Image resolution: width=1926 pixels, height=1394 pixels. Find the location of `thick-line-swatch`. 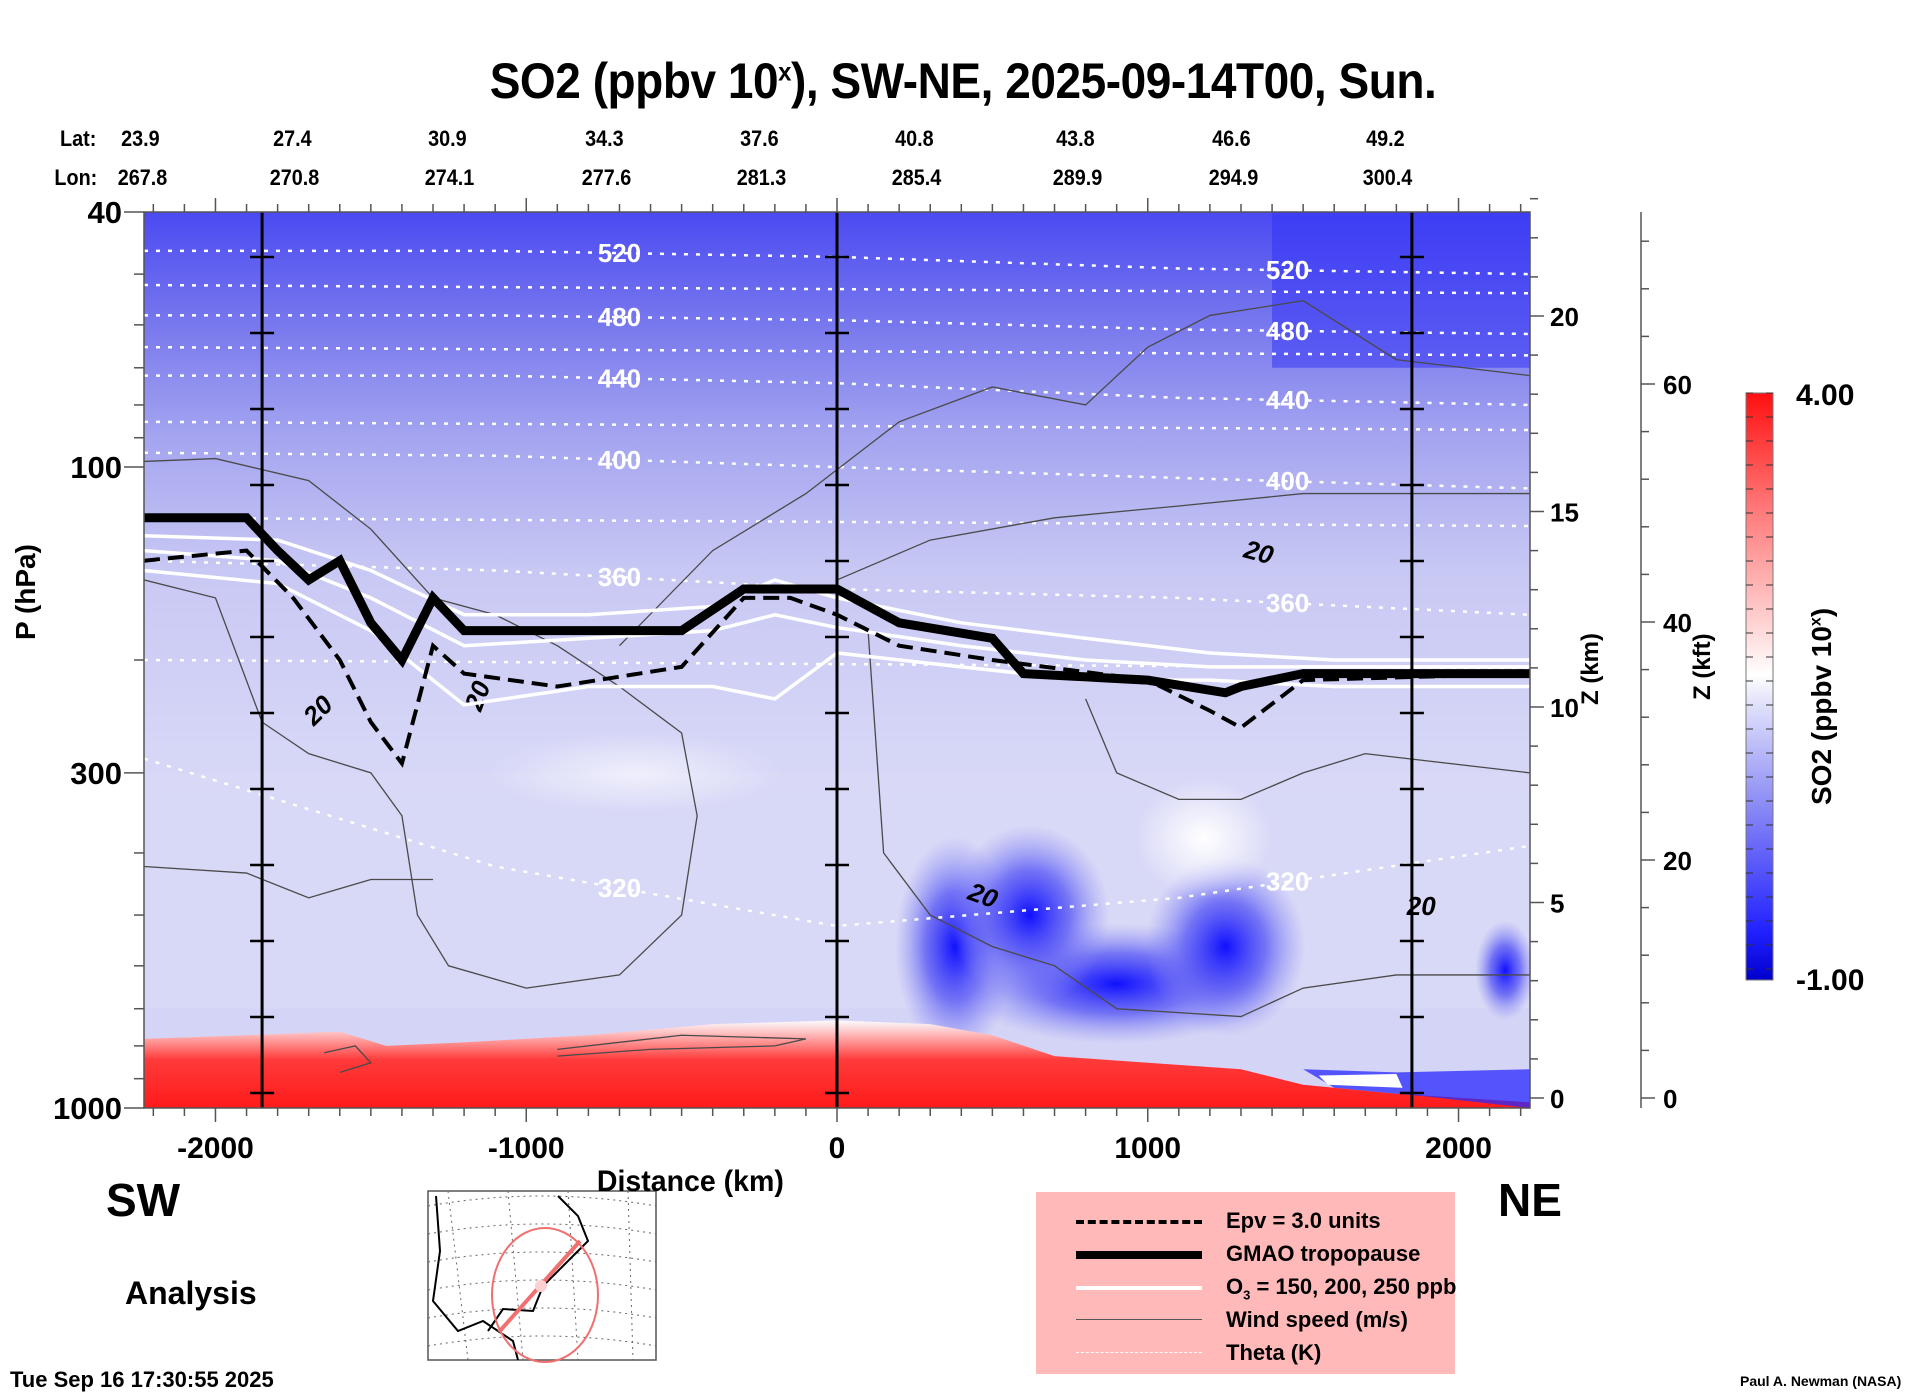

thick-line-swatch is located at coordinates (1139, 1255).